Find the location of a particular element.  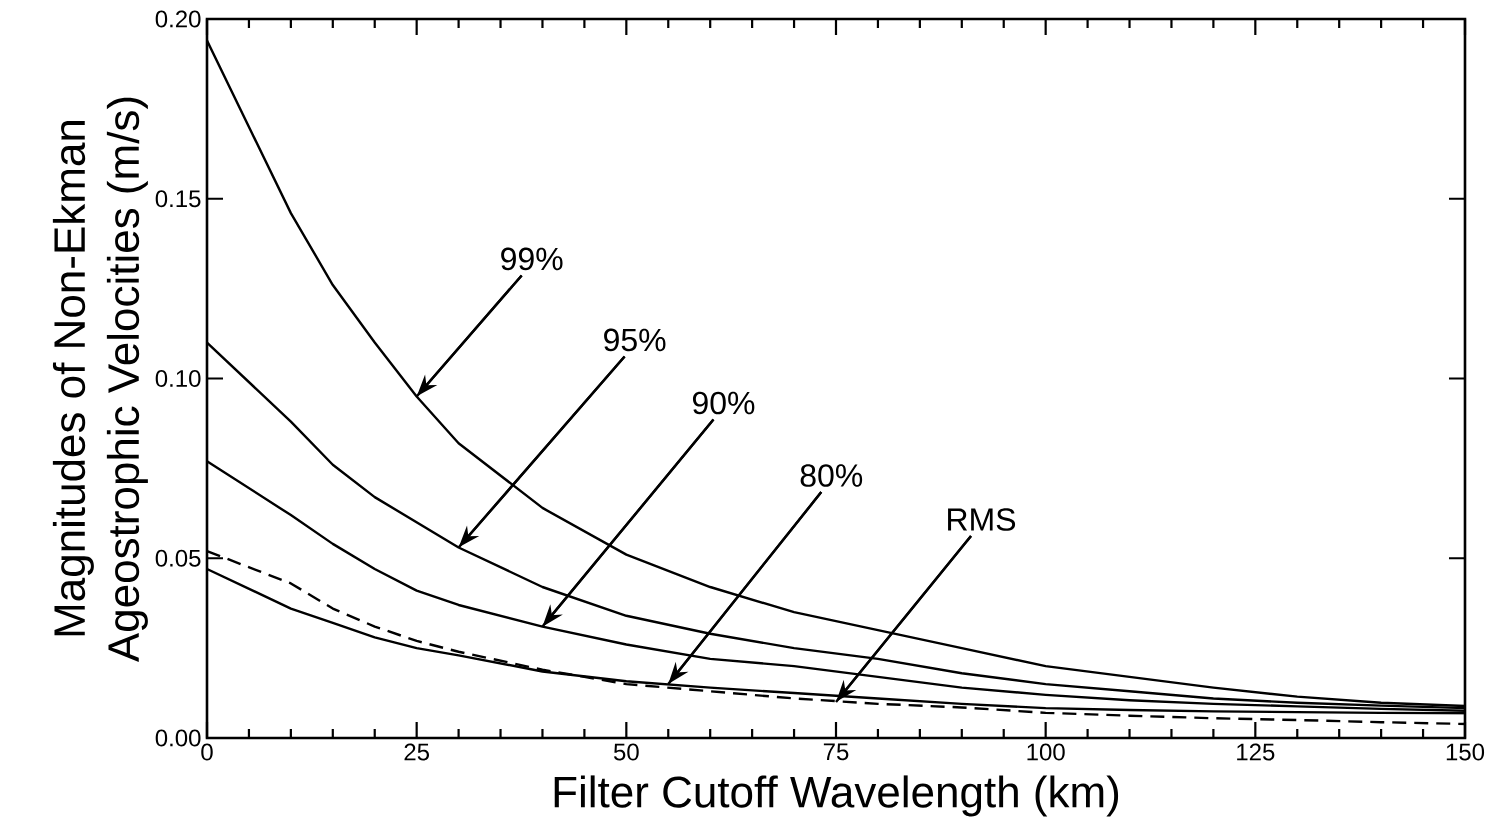

y-tick-label: 0.00 is located at coordinates (178, 738).